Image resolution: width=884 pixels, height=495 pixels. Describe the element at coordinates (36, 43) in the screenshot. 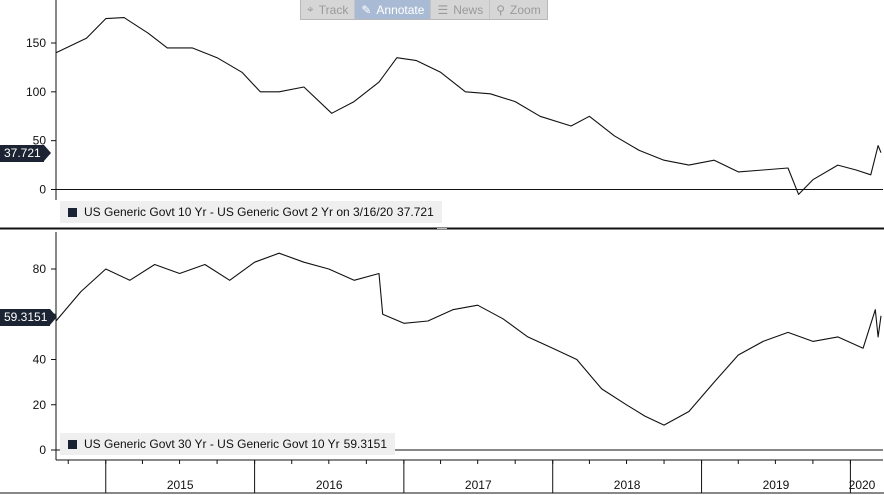

I see `top-y-tick-label: 150` at that location.